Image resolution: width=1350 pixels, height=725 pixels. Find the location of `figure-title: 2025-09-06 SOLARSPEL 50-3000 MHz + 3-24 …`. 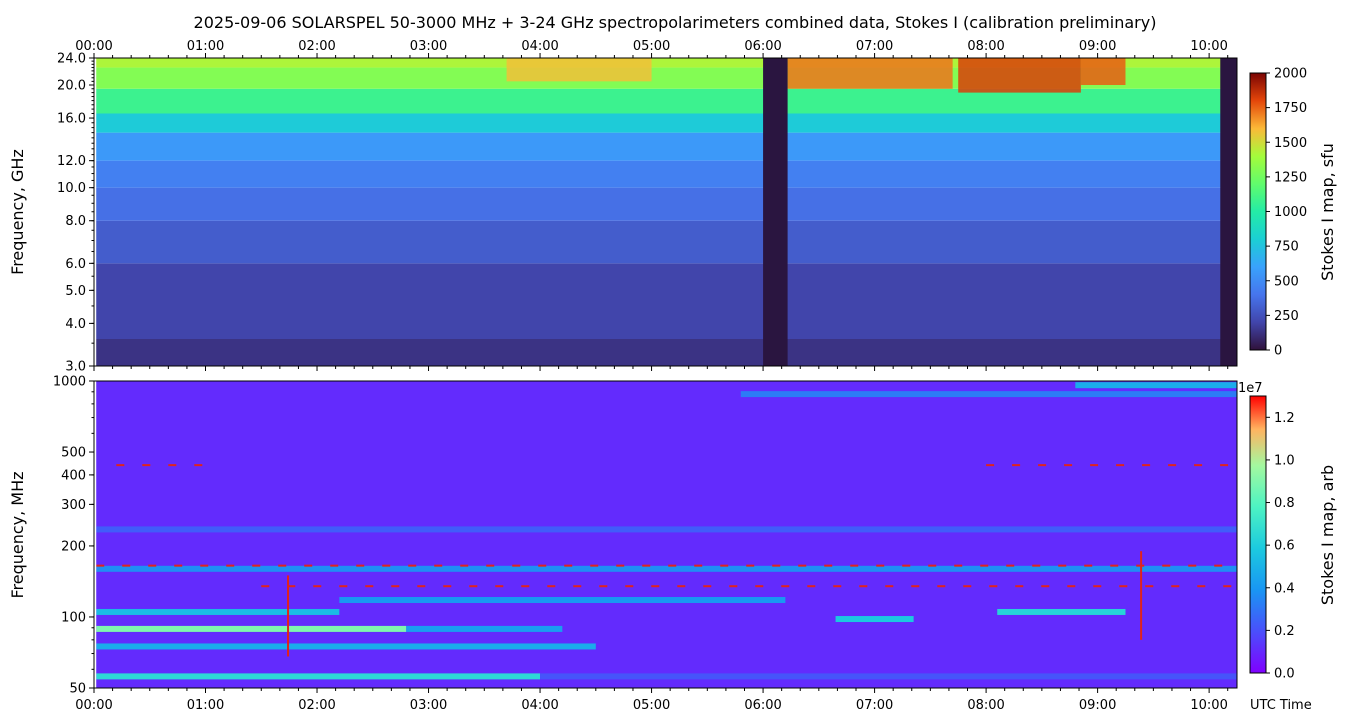

figure-title: 2025-09-06 SOLARSPEL 50-3000 MHz + 3-24 … is located at coordinates (675, 22).